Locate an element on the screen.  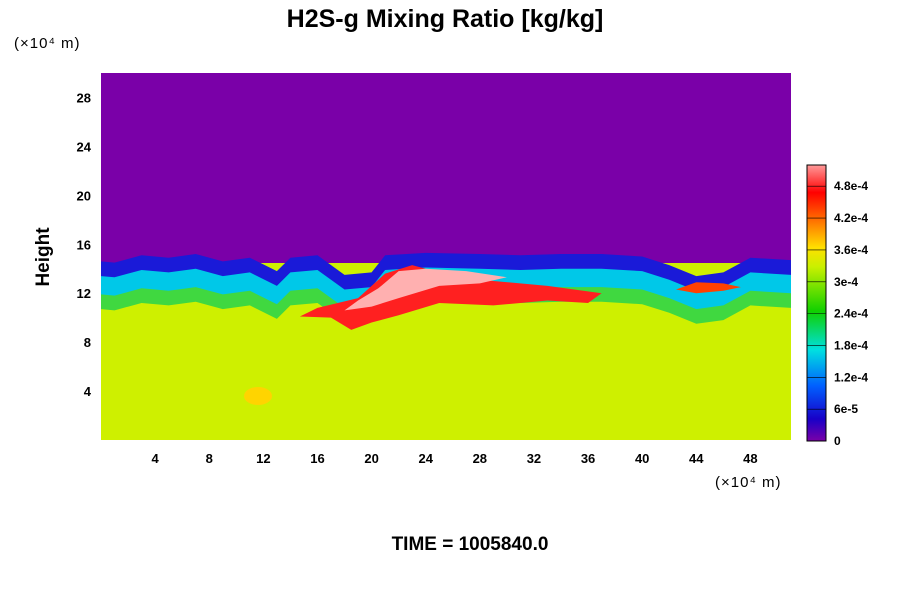
y-unit-label: (×10⁴ m) is located at coordinates (47, 43).